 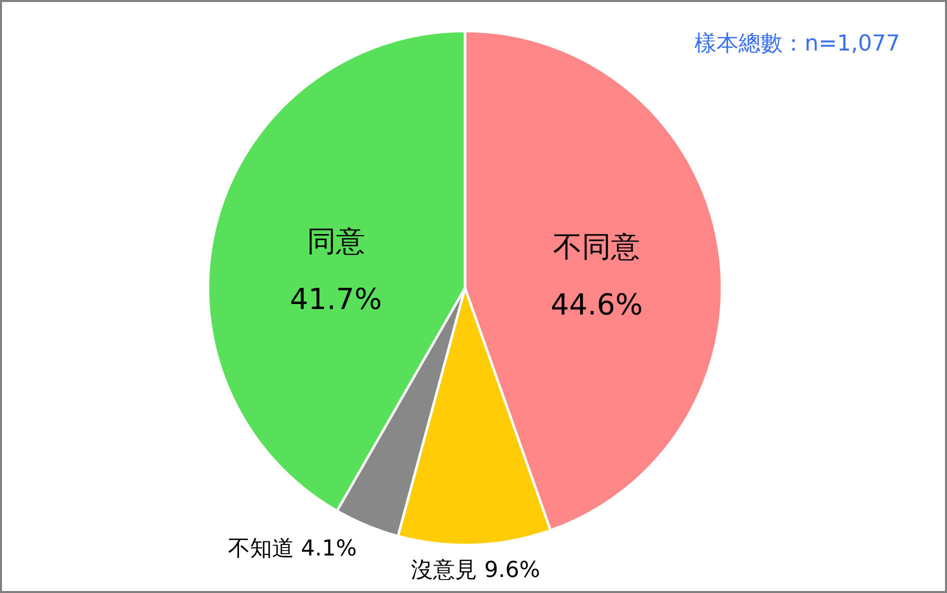 I want to click on slice-label: 不知道 4.1%, so click(x=292, y=549).